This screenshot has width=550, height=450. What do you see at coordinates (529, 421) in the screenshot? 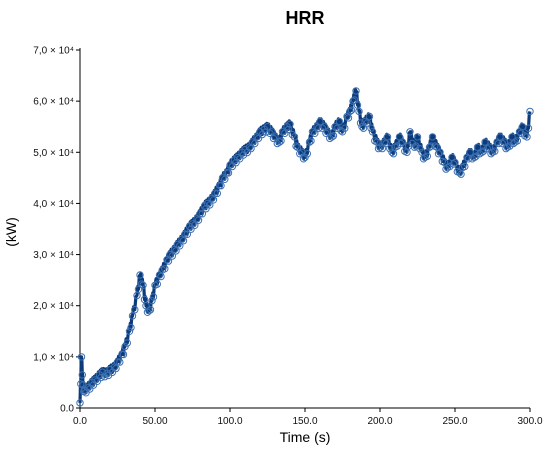
I see `x-tick-label: 300.0` at bounding box center [529, 421].